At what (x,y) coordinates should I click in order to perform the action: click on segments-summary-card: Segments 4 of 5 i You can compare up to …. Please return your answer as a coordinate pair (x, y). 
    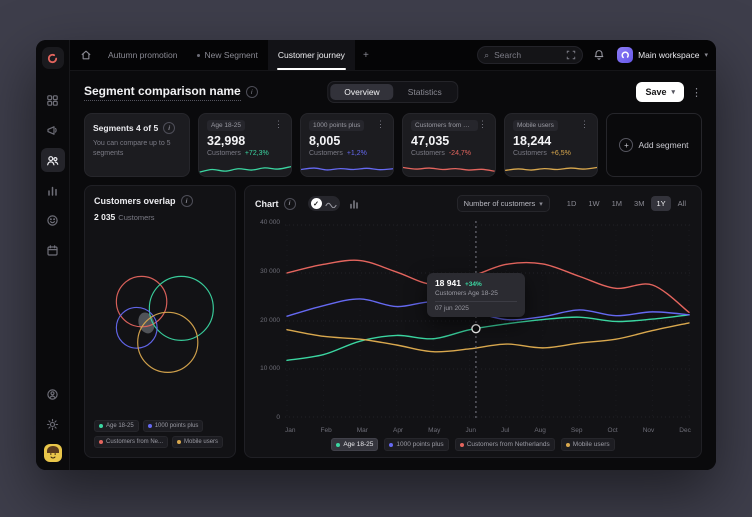
    Looking at the image, I should click on (137, 145).